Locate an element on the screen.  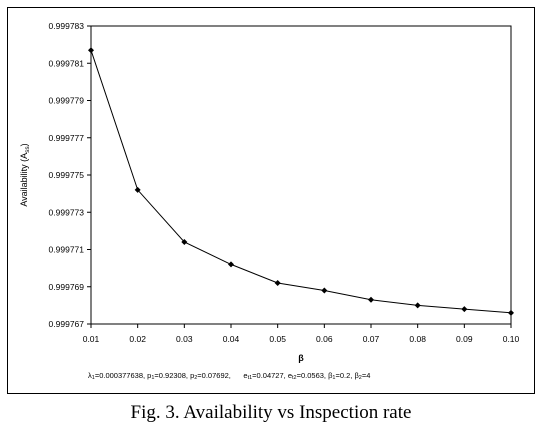
x-tick-label: 0.10 is located at coordinates (511, 339).